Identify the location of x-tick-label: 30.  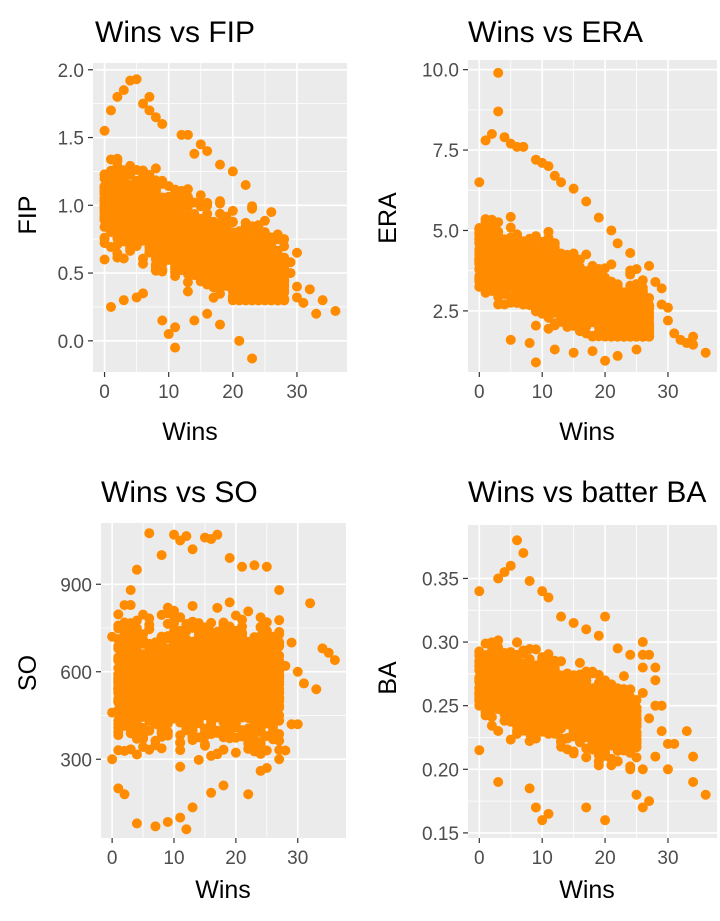
(297, 858).